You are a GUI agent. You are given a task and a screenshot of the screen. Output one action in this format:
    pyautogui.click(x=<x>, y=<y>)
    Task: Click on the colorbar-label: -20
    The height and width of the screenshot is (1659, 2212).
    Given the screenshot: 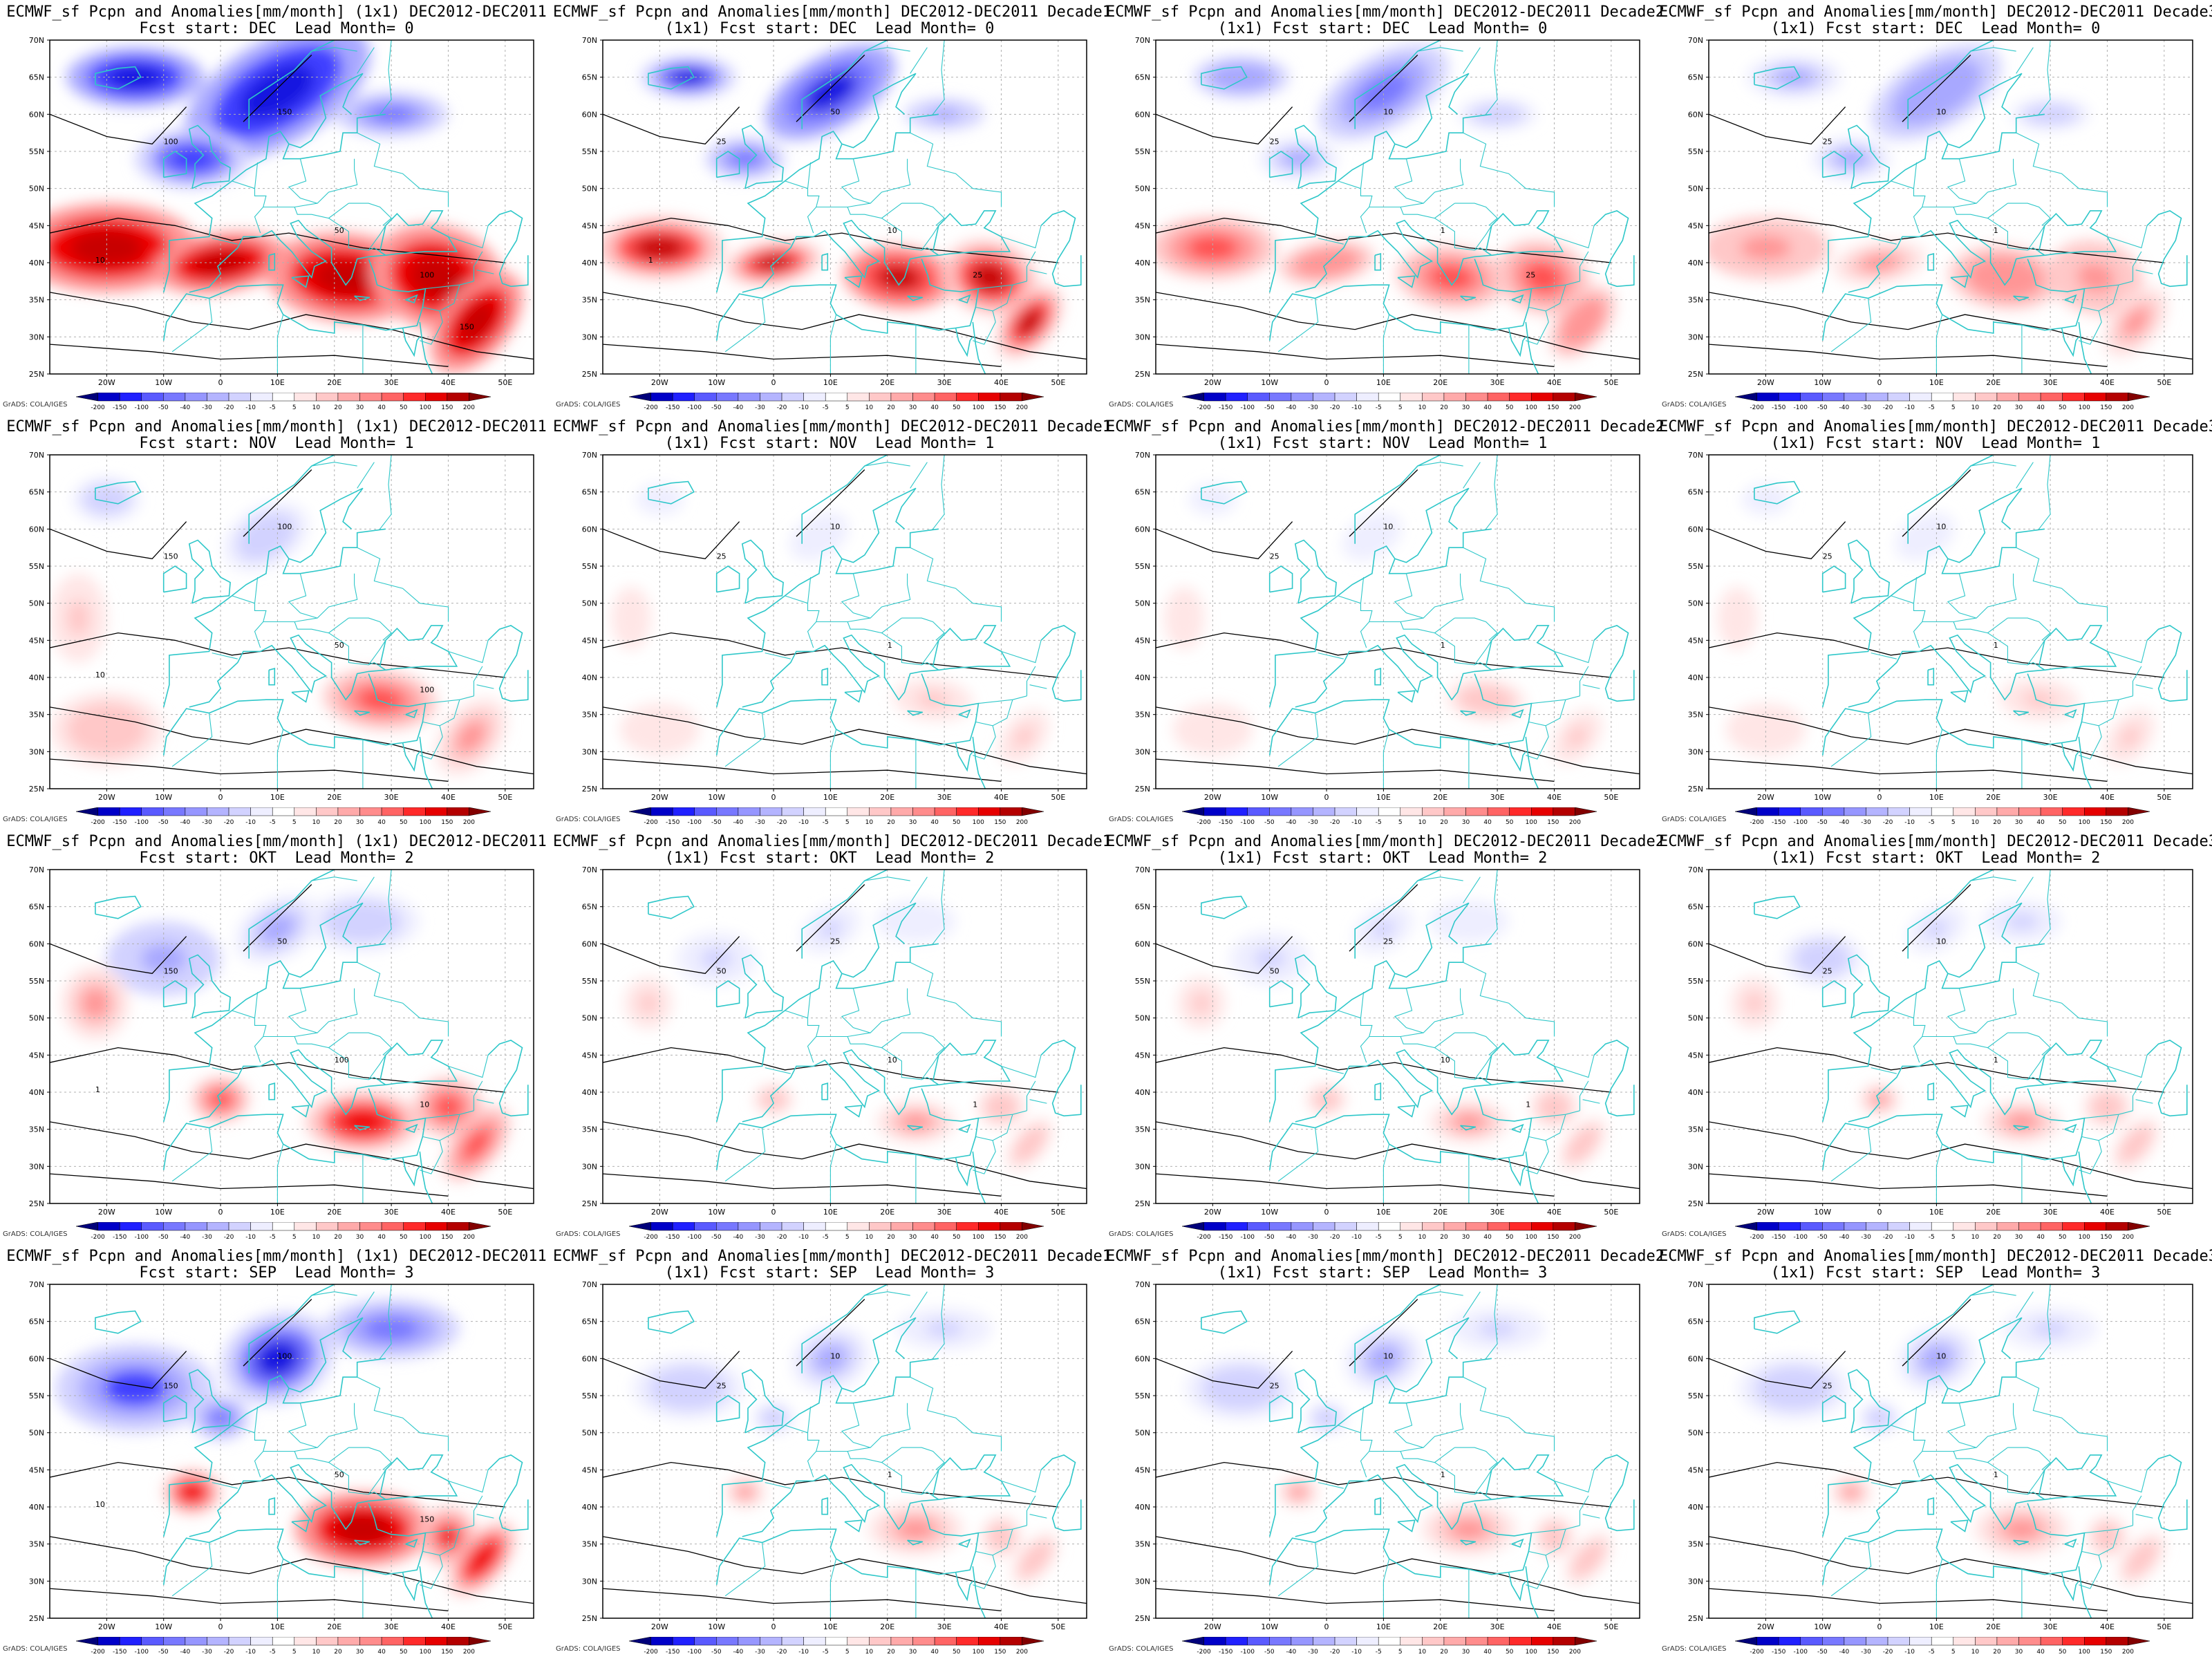 What is the action you would take?
    pyautogui.click(x=229, y=407)
    